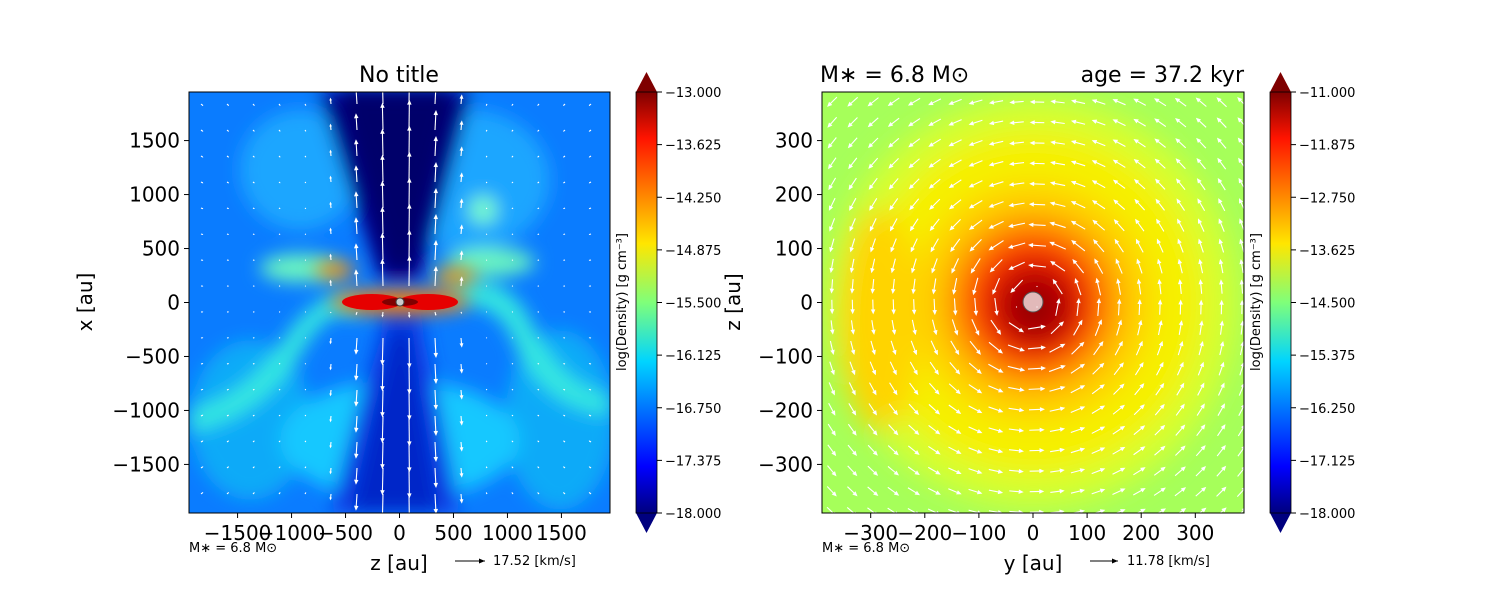  I want to click on y-tick-label: −300, so click(785, 464).